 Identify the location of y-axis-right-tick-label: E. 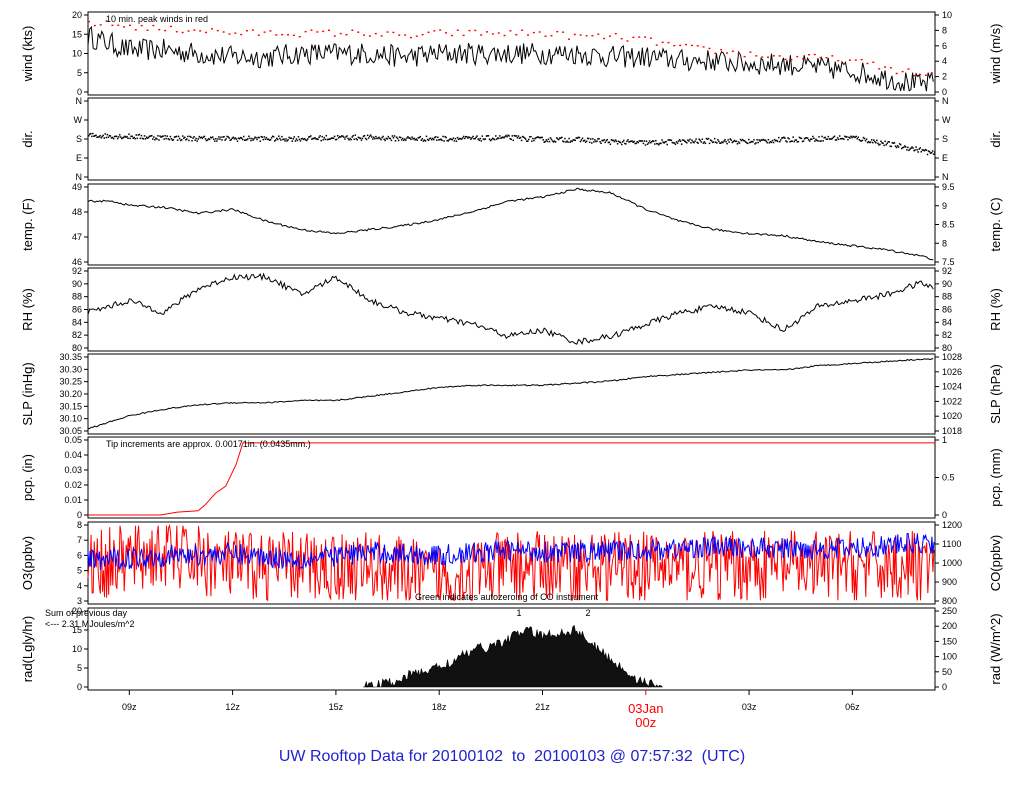
(945, 158).